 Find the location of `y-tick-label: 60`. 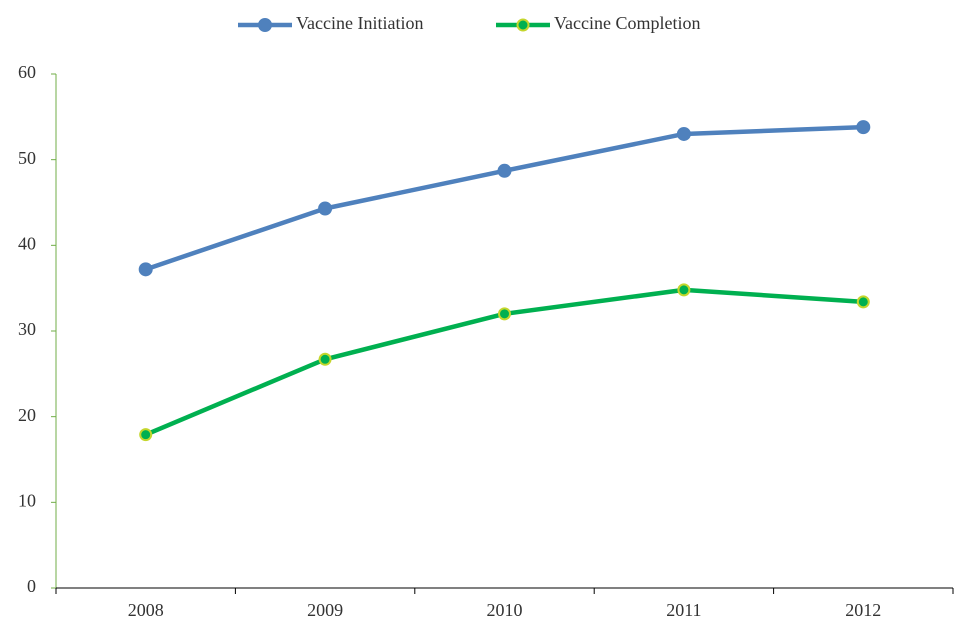

y-tick-label: 60 is located at coordinates (27, 72).